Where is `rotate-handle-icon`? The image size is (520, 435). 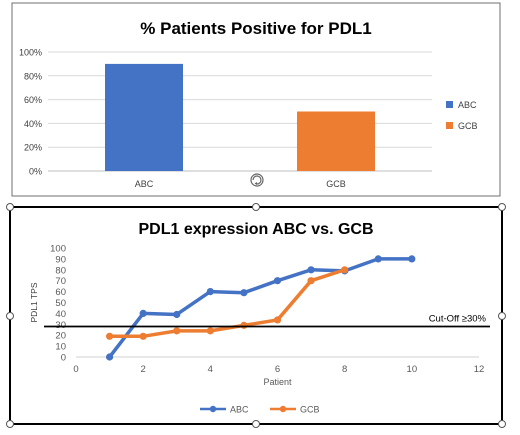
rotate-handle-icon is located at coordinates (257, 180).